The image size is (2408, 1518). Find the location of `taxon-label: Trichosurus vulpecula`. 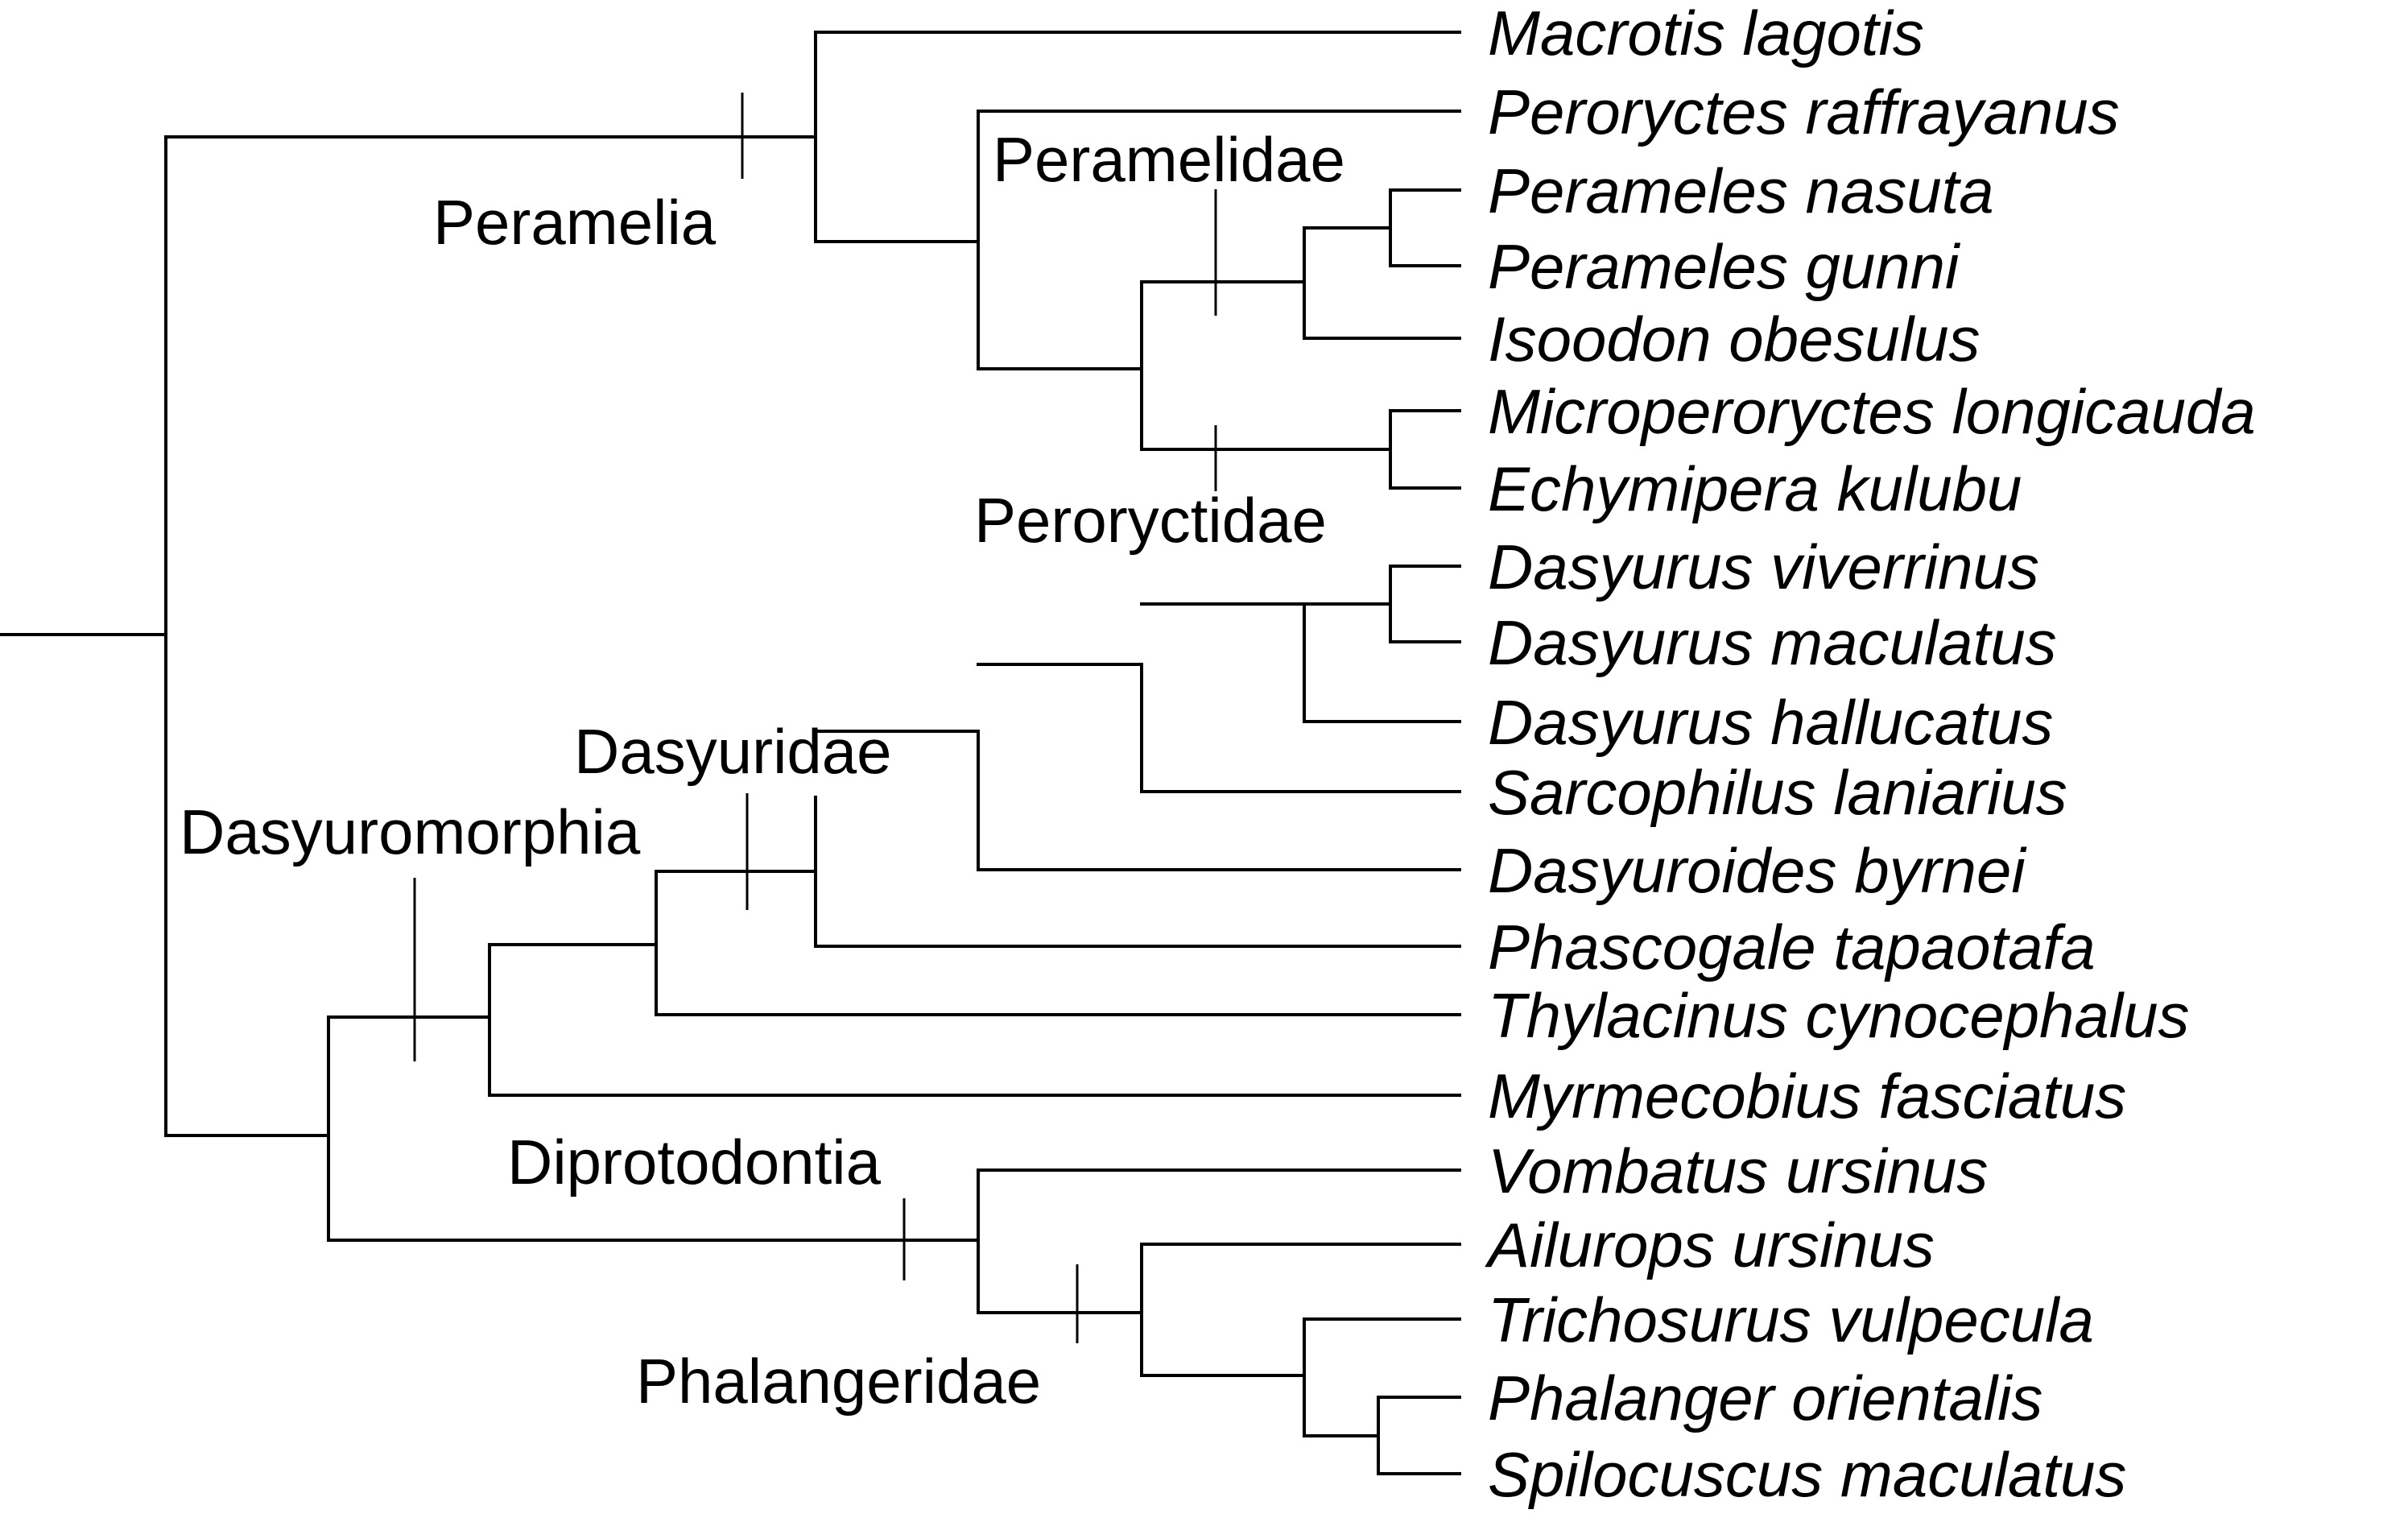

taxon-label: Trichosurus vulpecula is located at coordinates (1791, 1319).